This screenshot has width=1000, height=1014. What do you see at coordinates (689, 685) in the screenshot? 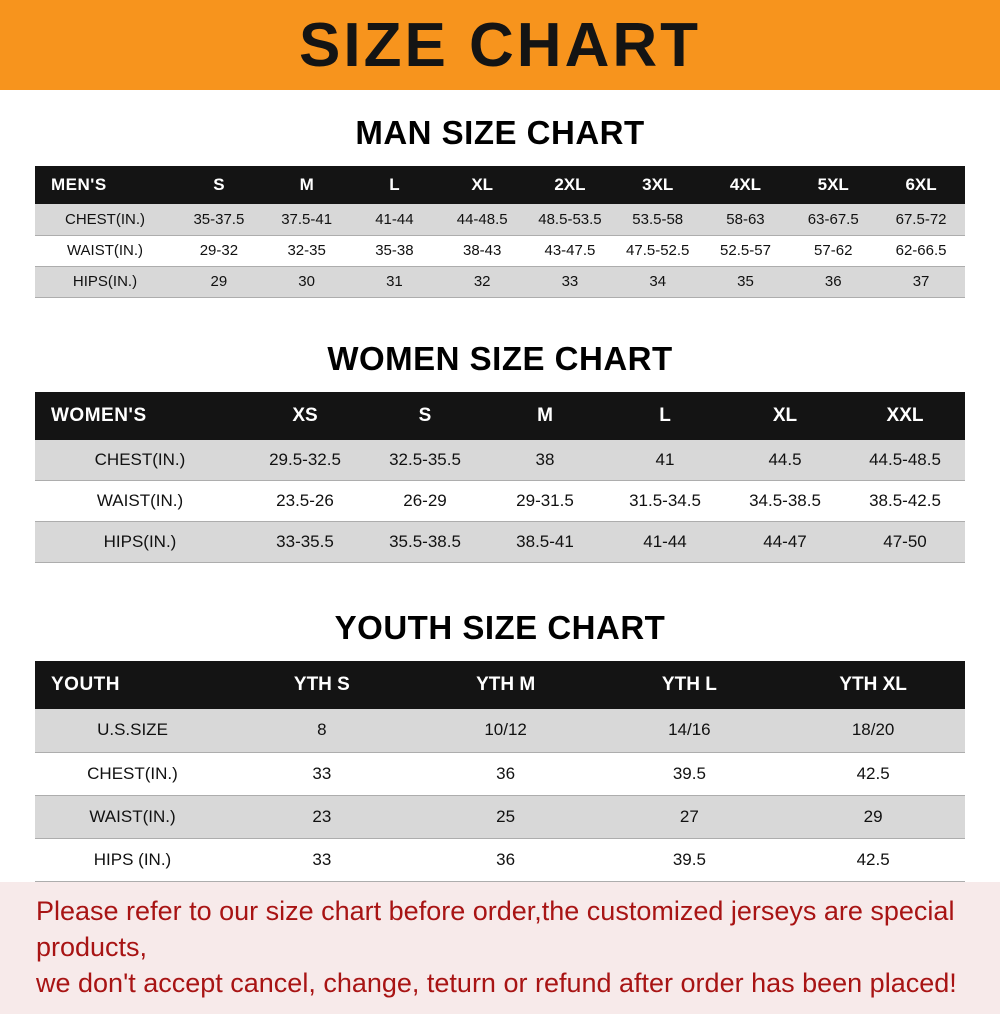
I see `column-header: YTH L` at bounding box center [689, 685].